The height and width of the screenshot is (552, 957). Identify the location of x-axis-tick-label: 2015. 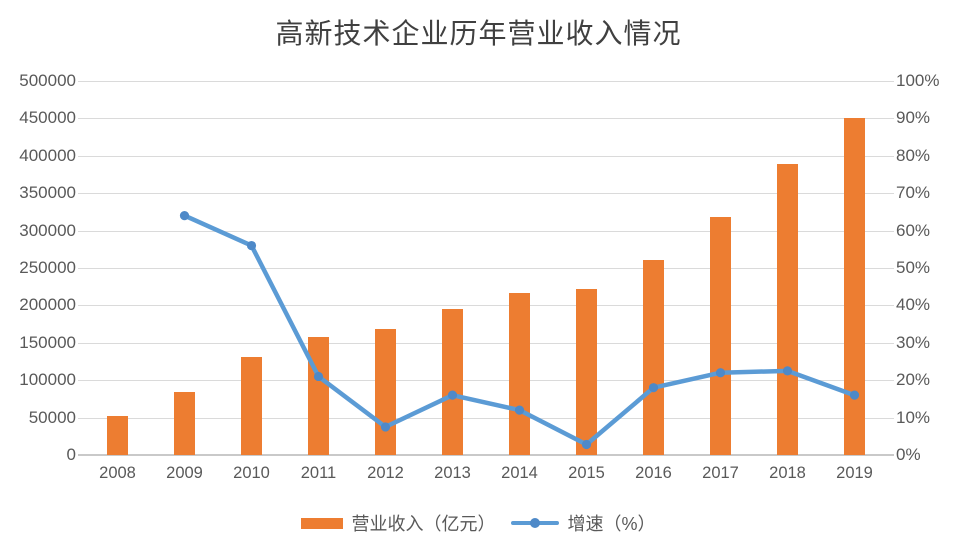
(586, 473).